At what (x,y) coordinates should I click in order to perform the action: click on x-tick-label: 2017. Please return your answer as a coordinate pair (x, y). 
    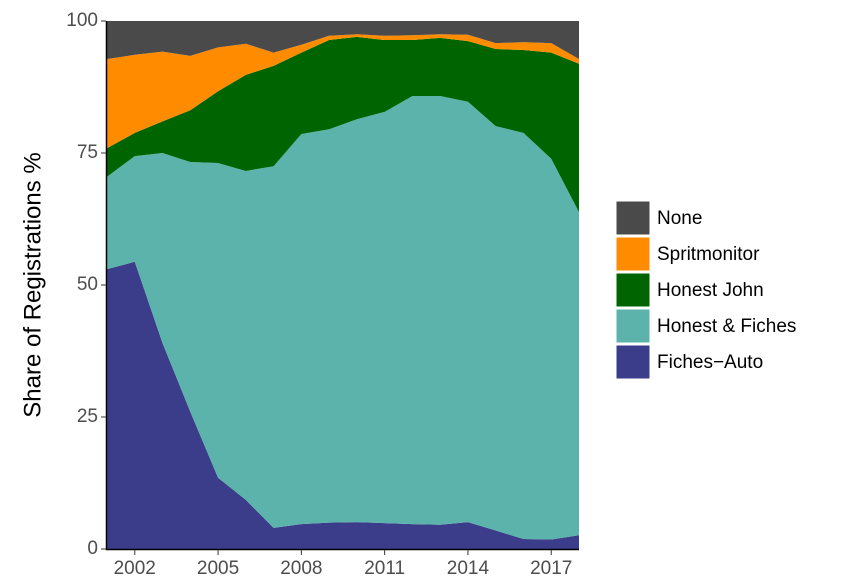
    Looking at the image, I should click on (551, 568).